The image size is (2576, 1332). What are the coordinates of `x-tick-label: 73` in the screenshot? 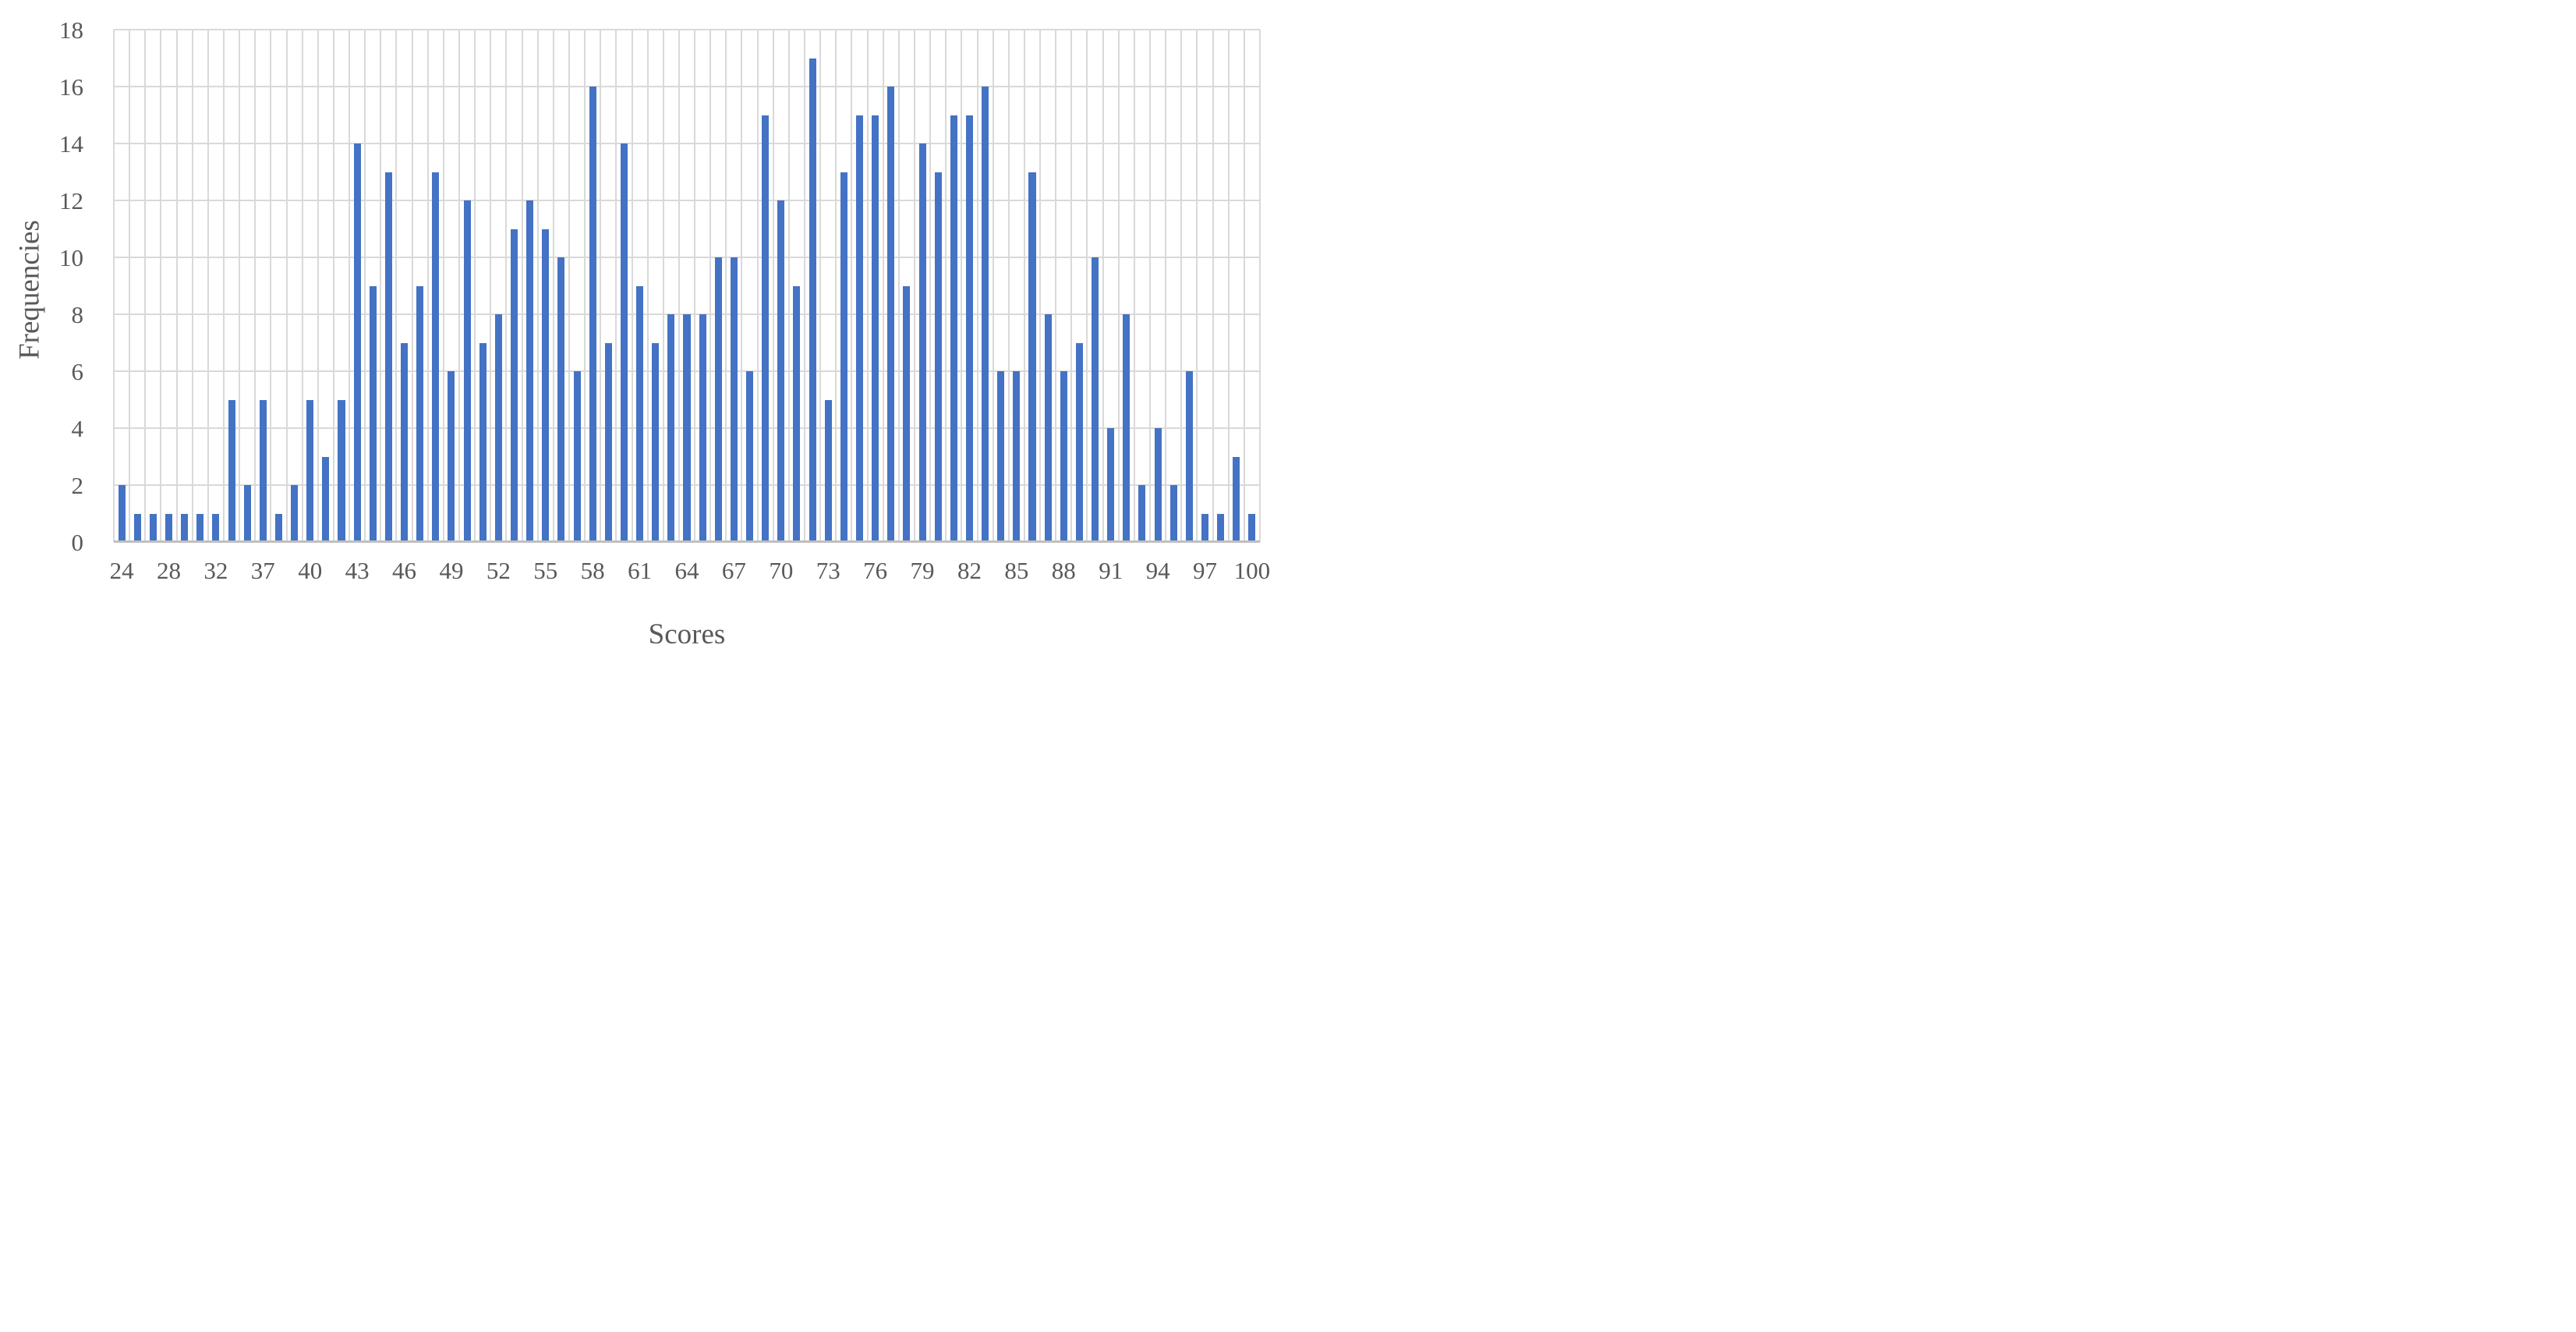 It's located at (828, 570).